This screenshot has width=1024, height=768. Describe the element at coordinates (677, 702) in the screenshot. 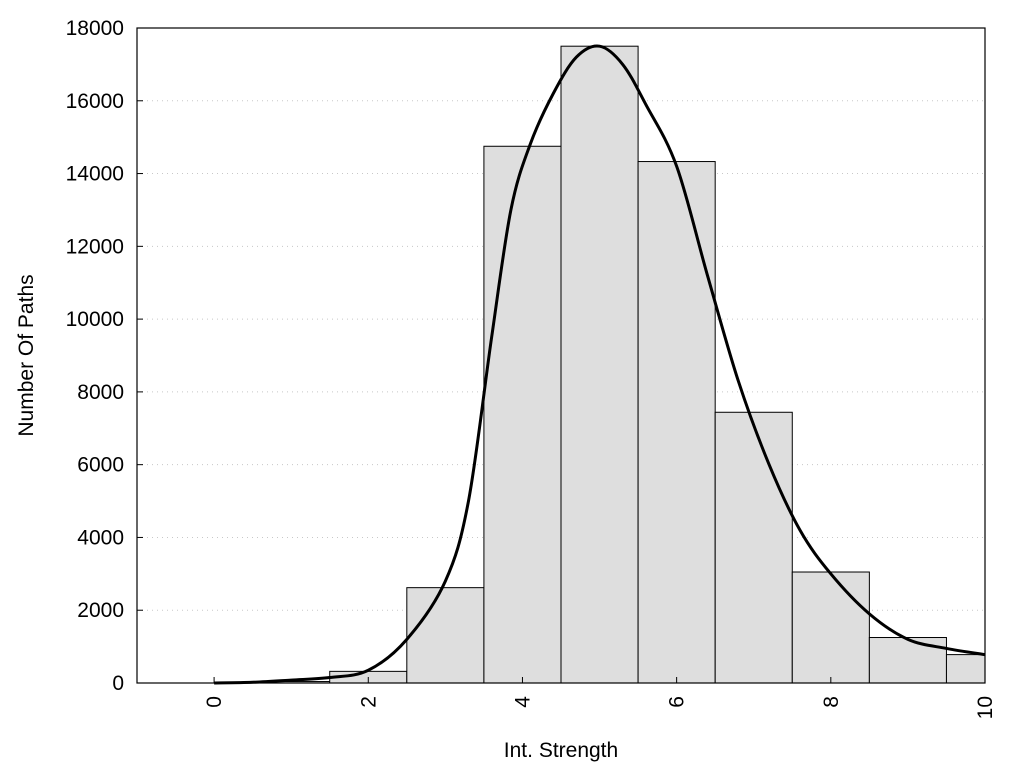

I see `x-tick-label: 6` at that location.